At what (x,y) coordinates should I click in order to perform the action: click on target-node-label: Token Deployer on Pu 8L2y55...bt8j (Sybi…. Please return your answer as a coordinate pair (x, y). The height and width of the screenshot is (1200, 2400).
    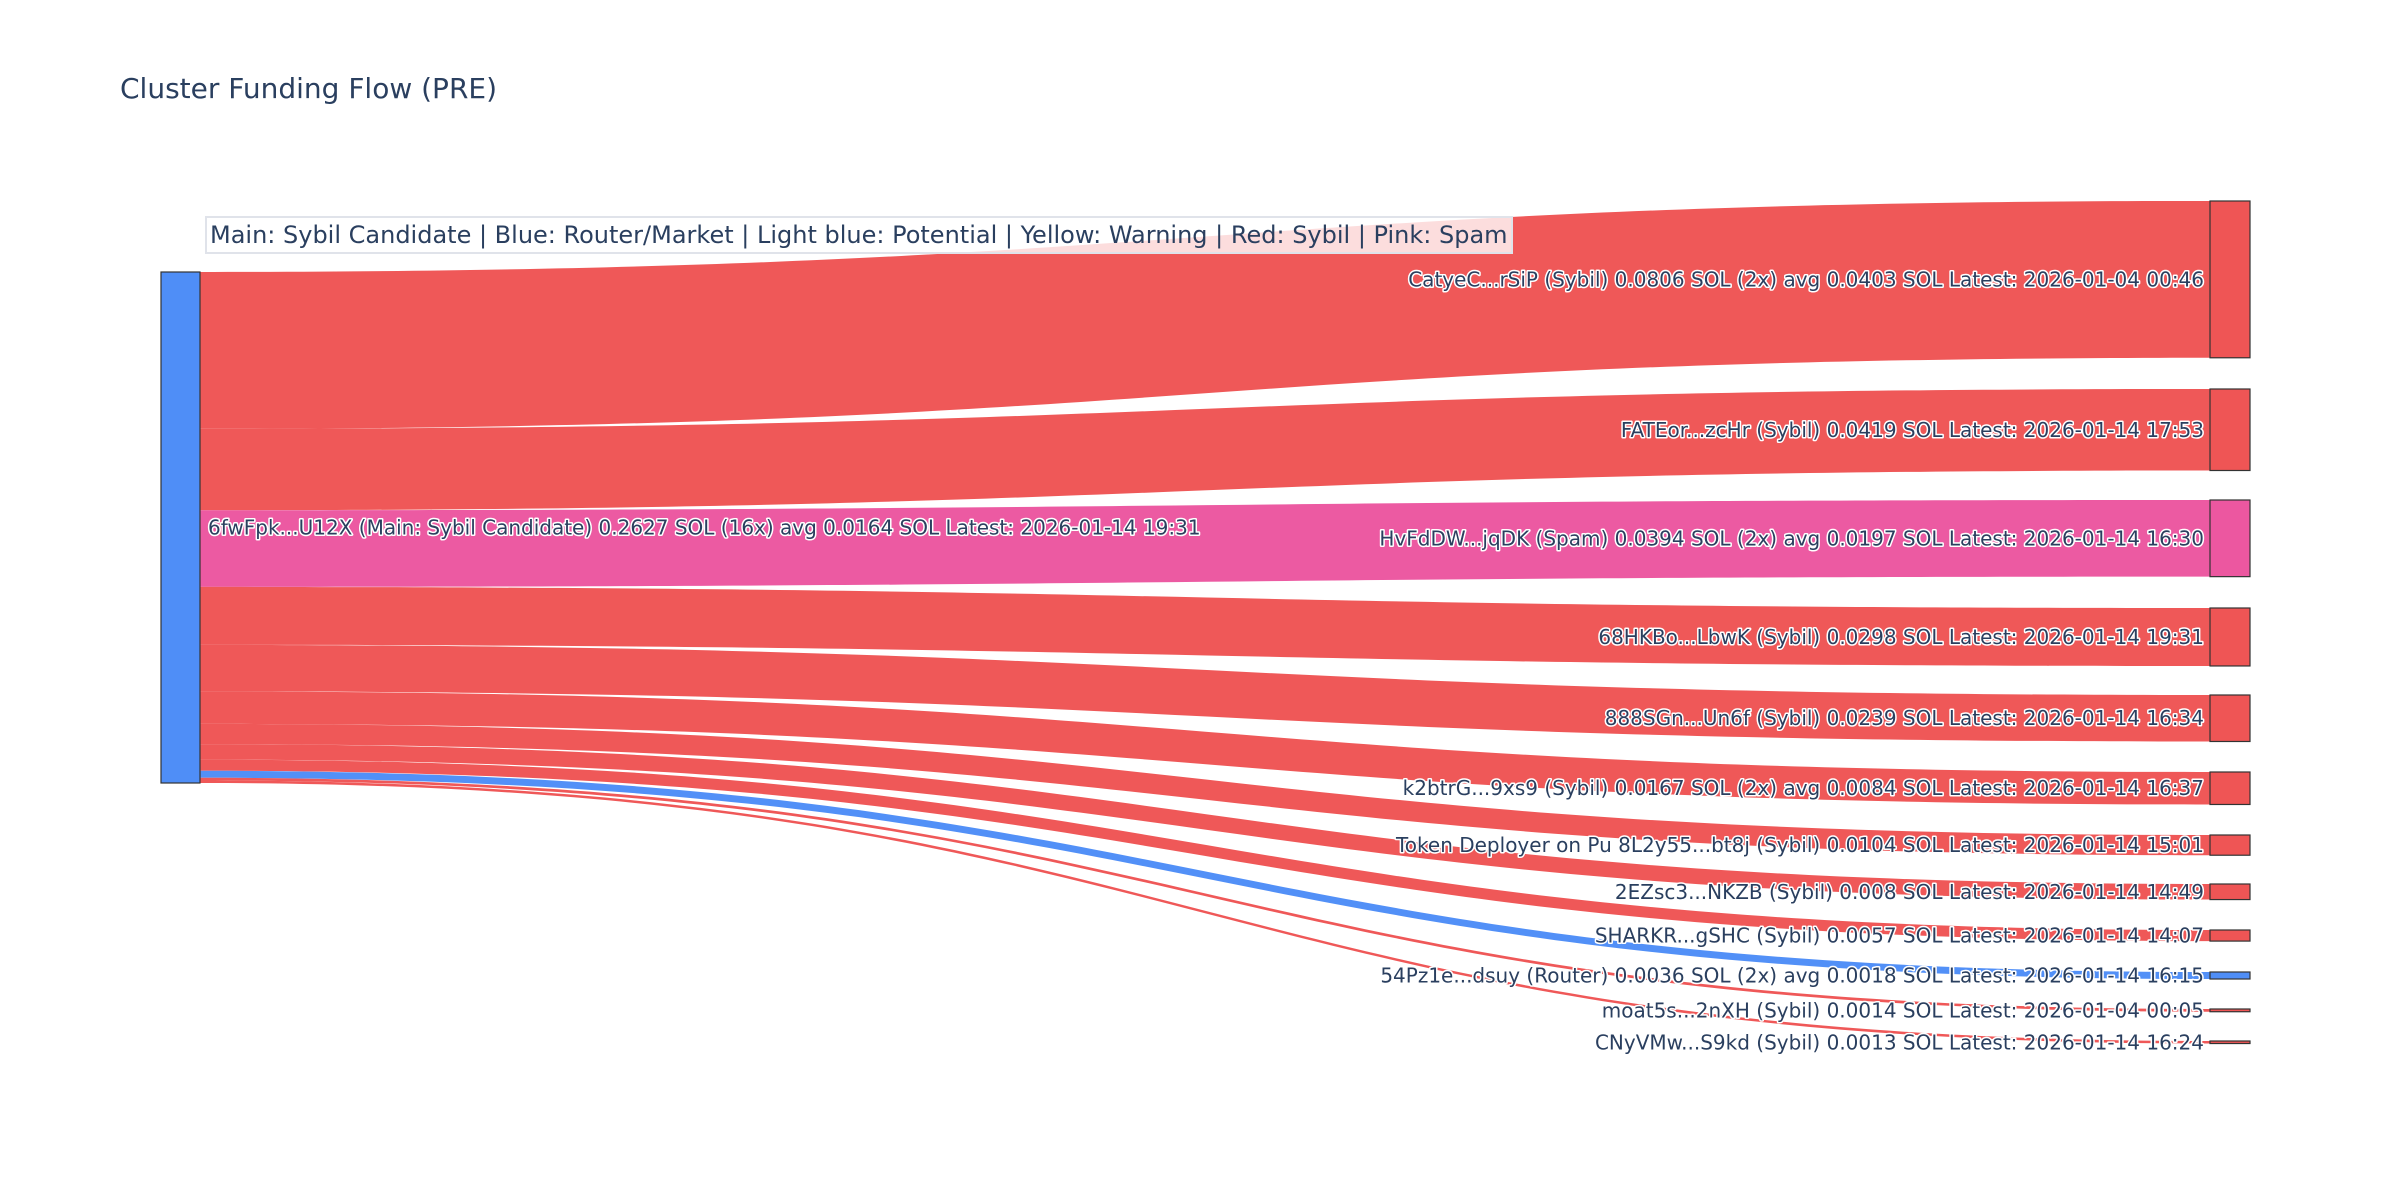
    Looking at the image, I should click on (1799, 845).